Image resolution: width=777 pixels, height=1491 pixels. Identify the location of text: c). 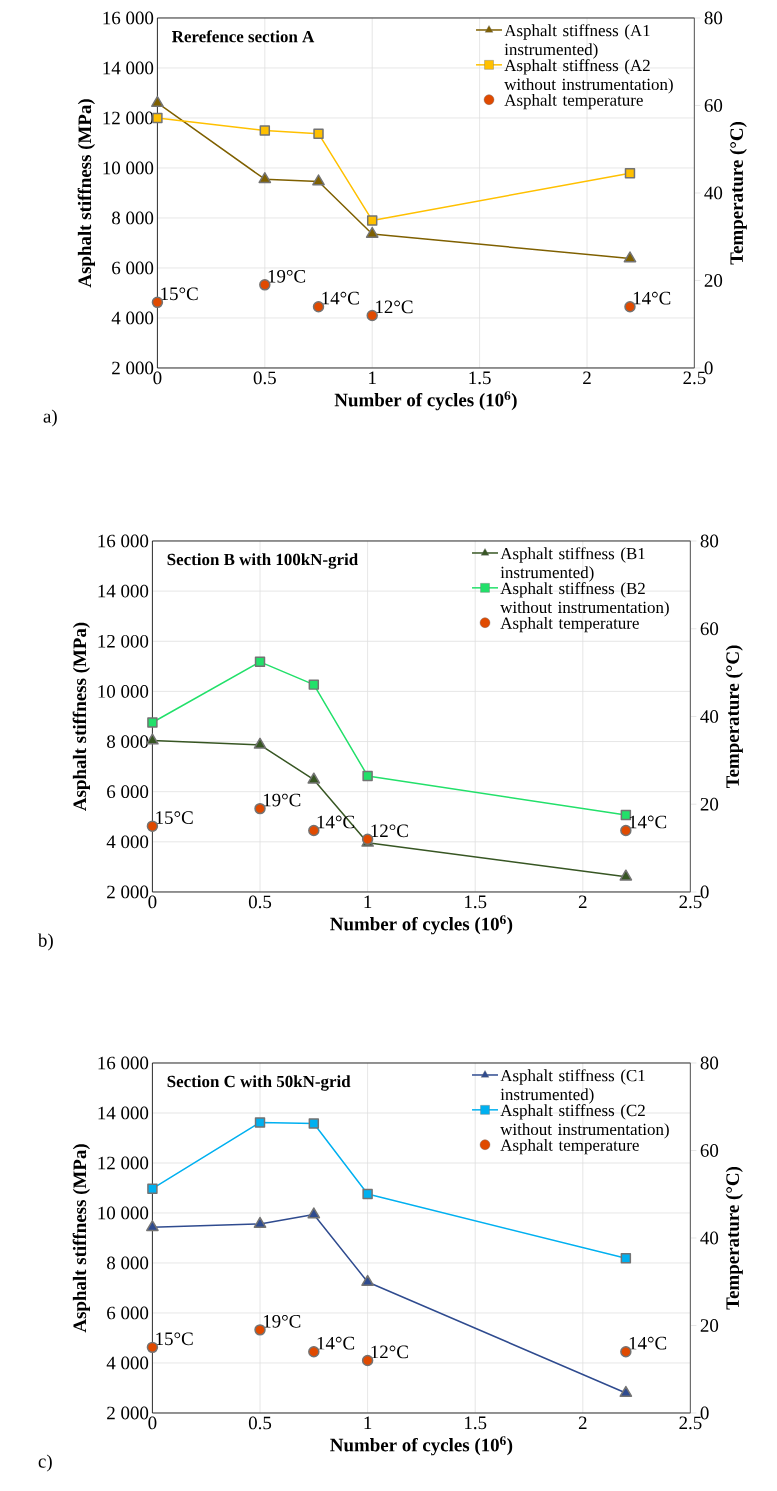
(45, 1463).